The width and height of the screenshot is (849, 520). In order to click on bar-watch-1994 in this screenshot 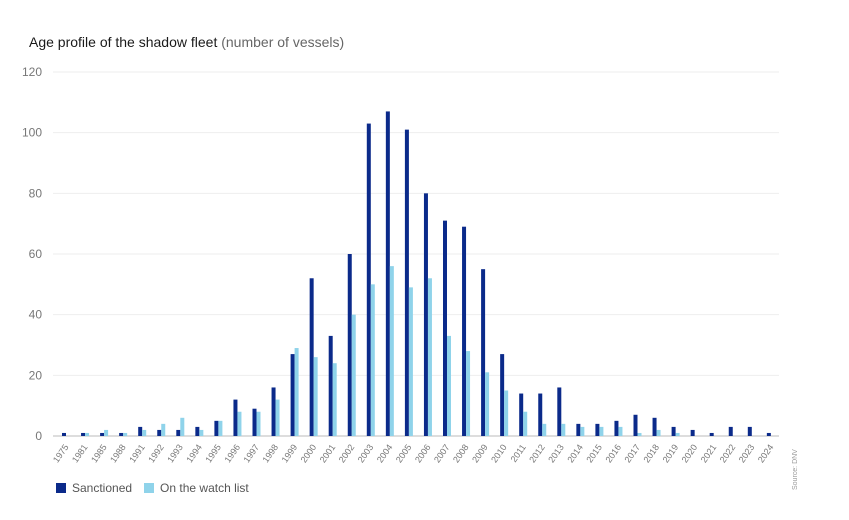, I will do `click(201, 432)`.